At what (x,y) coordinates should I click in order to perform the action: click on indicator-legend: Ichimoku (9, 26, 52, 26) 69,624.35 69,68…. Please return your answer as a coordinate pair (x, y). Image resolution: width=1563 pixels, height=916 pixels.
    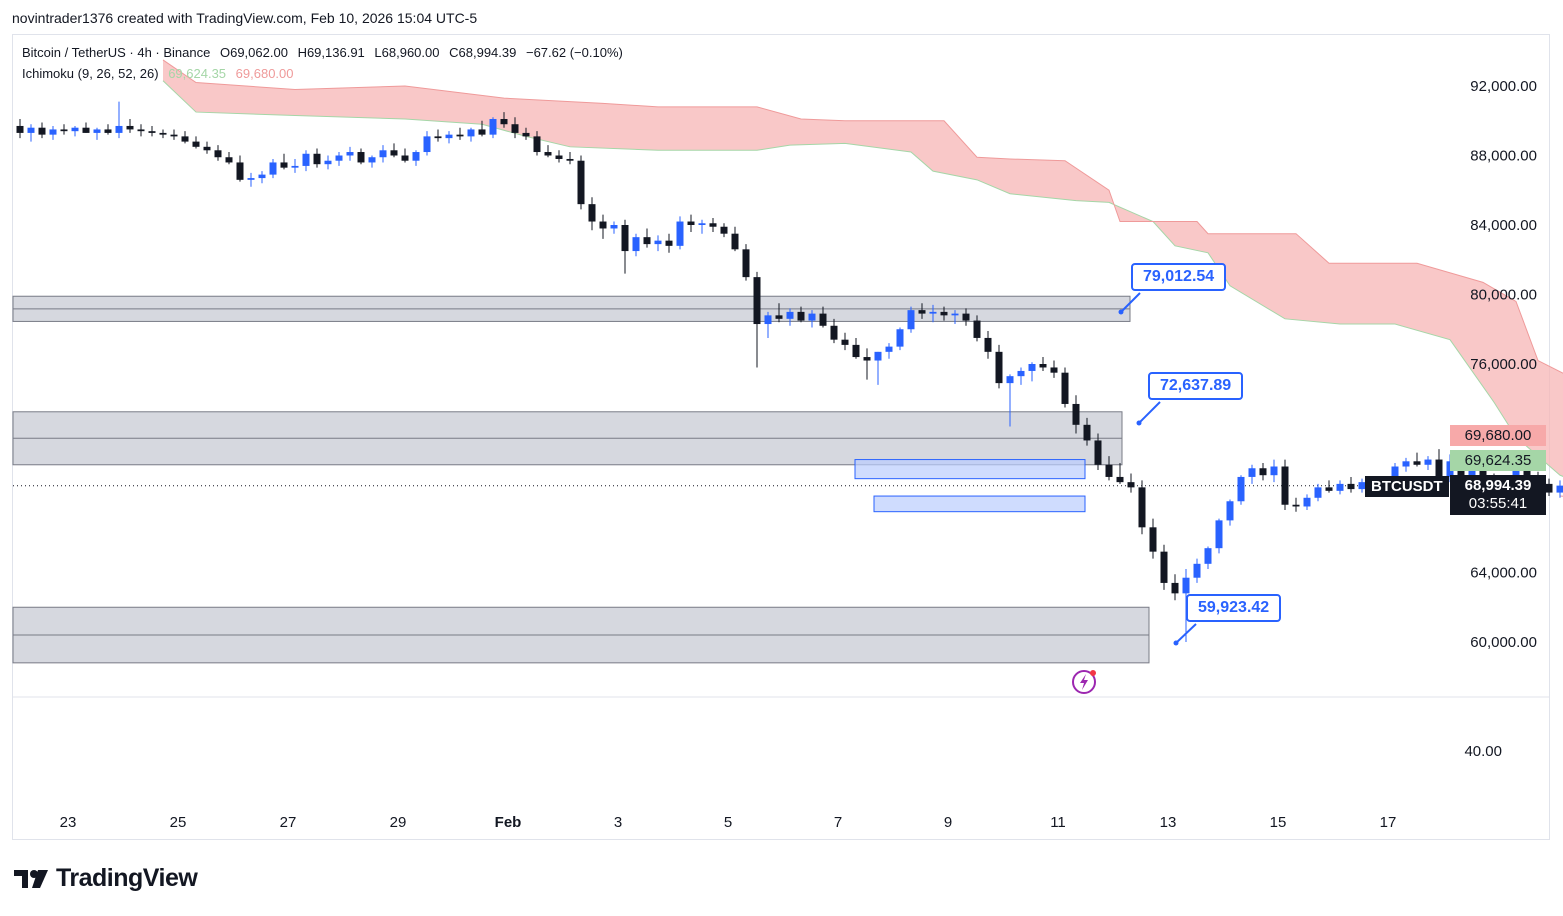
    Looking at the image, I should click on (158, 73).